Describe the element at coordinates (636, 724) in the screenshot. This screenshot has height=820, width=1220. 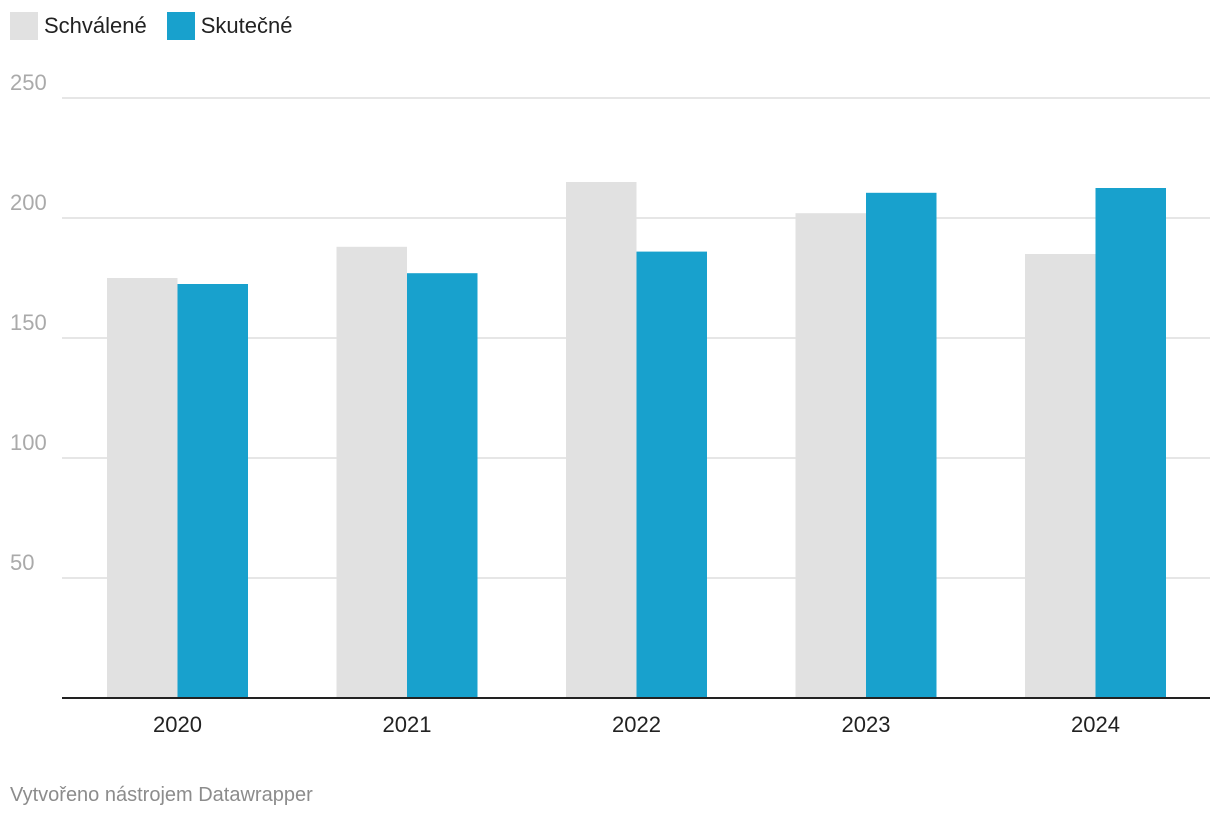
I see `x-tick-label-2022: 2022` at that location.